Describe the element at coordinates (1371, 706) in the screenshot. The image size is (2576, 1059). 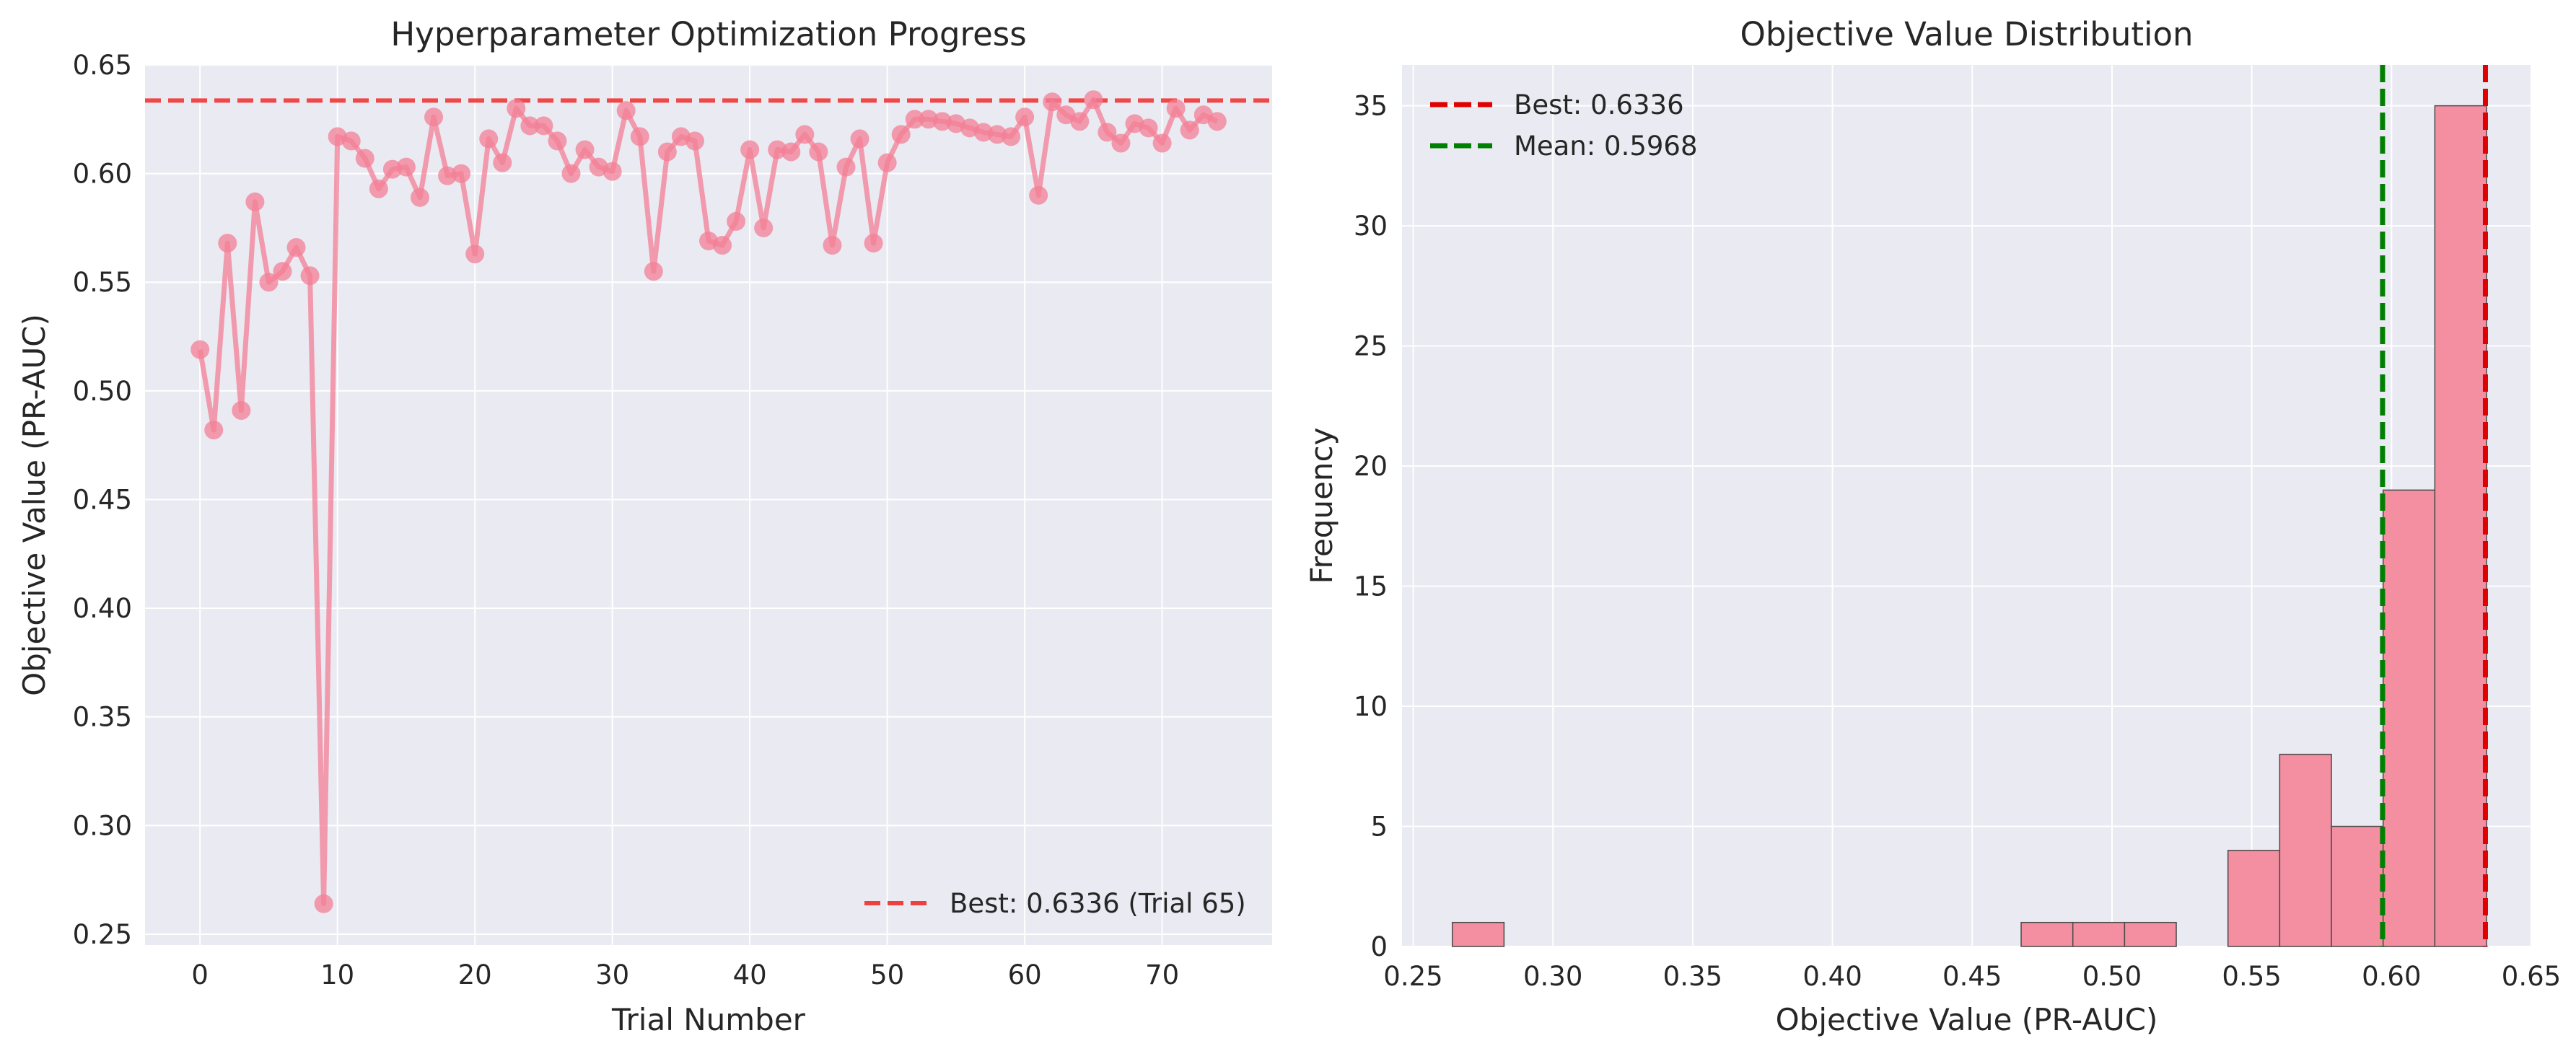
I see `y-tick-label: 10` at that location.